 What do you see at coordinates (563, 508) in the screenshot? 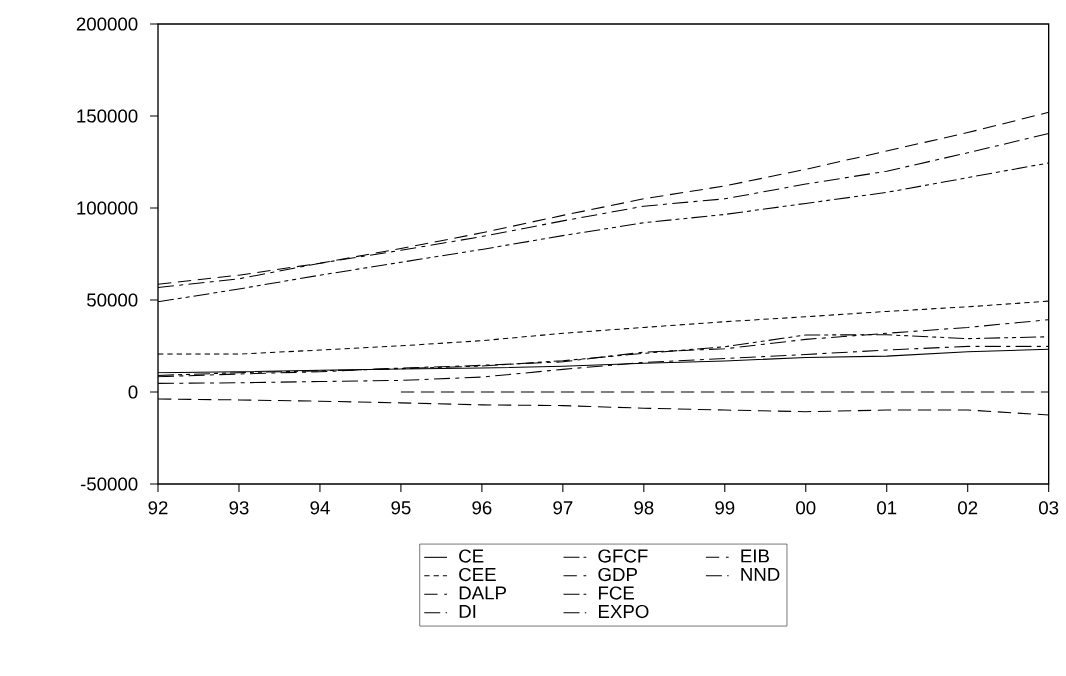
I see `x-tick-label: 97` at bounding box center [563, 508].